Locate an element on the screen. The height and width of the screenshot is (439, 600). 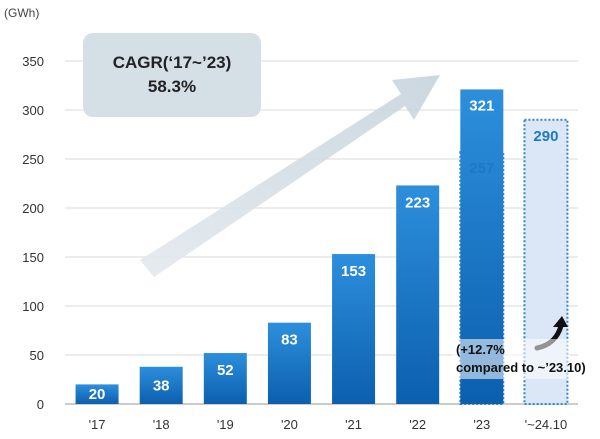
bar-value-label: 52 is located at coordinates (225, 370).